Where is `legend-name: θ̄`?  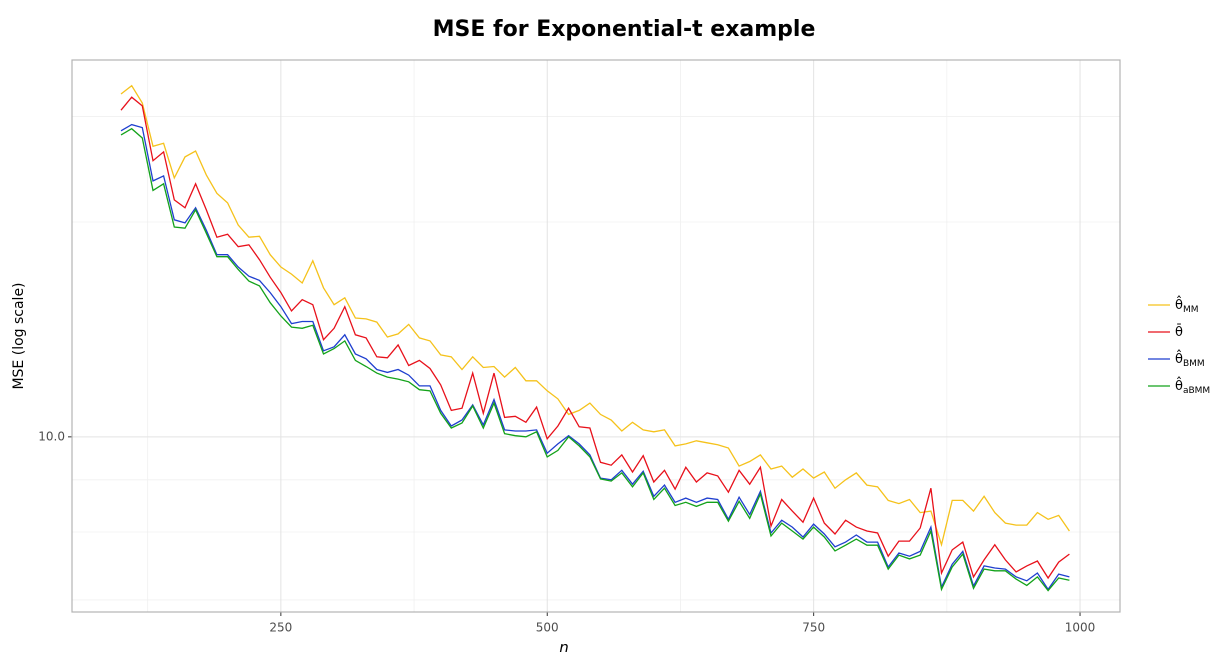
legend-name: θ̄ is located at coordinates (1179, 331).